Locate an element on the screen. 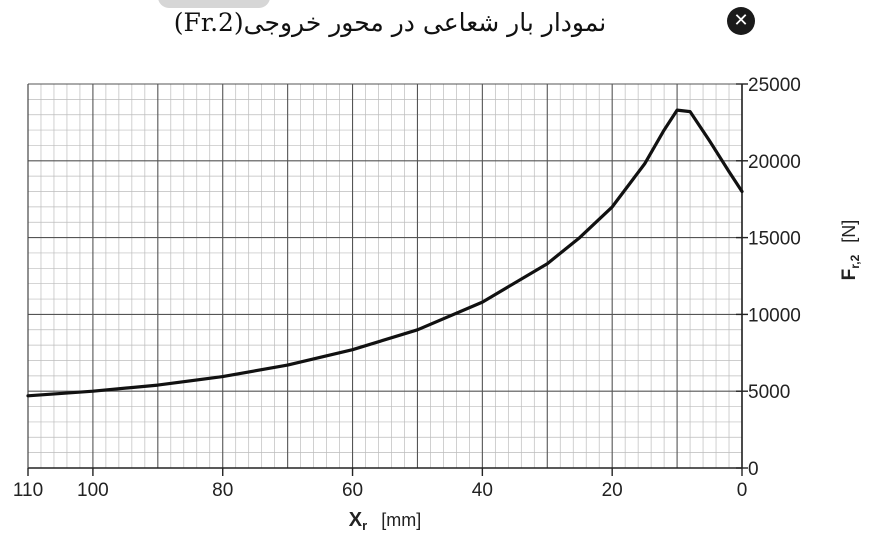 The height and width of the screenshot is (533, 871). x-tick-label: 40 is located at coordinates (482, 490).